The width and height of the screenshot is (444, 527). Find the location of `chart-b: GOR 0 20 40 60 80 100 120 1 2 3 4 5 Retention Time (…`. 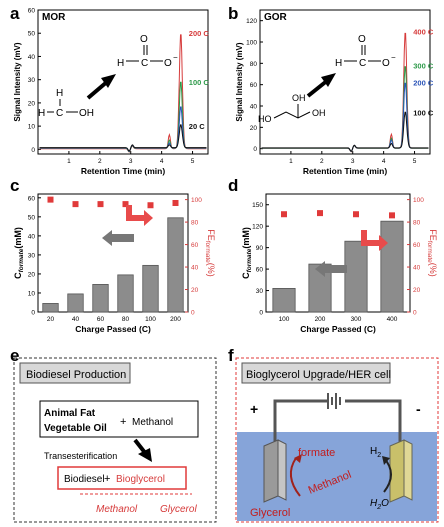

chart-b: GOR 0 20 40 60 80 100 120 1 2 3 4 5 Retention Time (… is located at coordinates (334, 92).